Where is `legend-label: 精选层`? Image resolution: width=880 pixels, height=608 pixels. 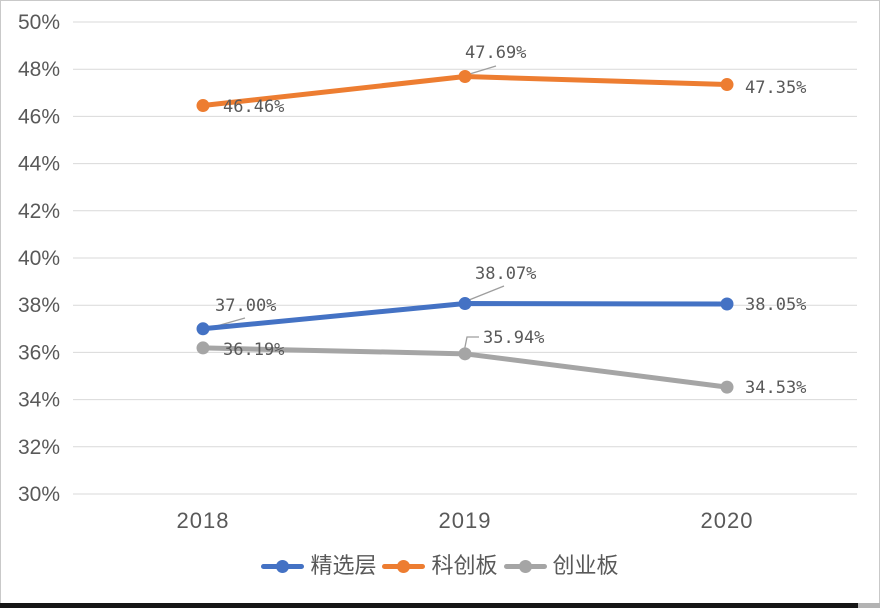
legend-label: 精选层 is located at coordinates (343, 565).